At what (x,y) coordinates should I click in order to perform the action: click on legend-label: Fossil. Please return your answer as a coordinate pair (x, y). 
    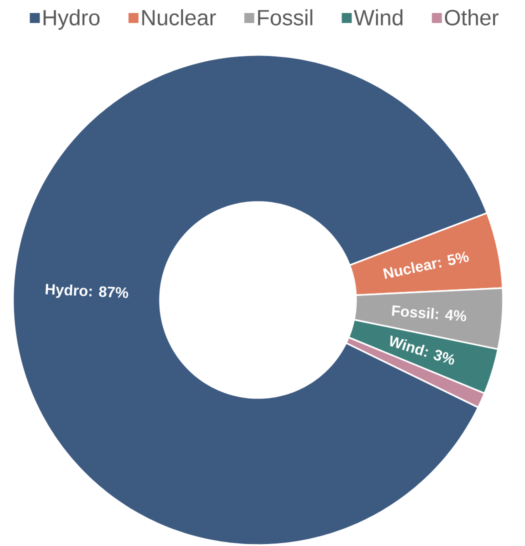
    Looking at the image, I should click on (285, 17).